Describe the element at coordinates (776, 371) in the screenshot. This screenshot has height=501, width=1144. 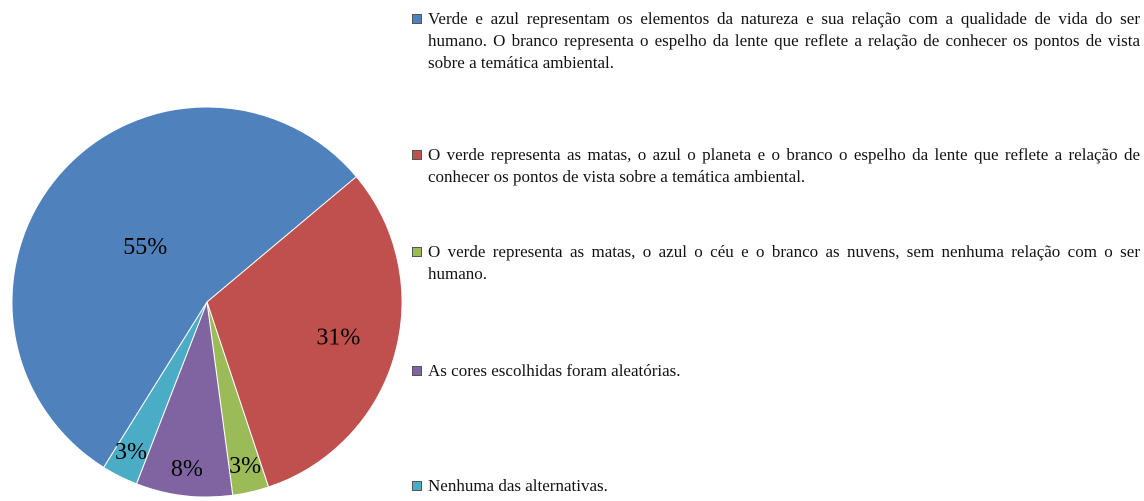
I see `legend-item: As cores escolhidas foram aleatórias.` at that location.